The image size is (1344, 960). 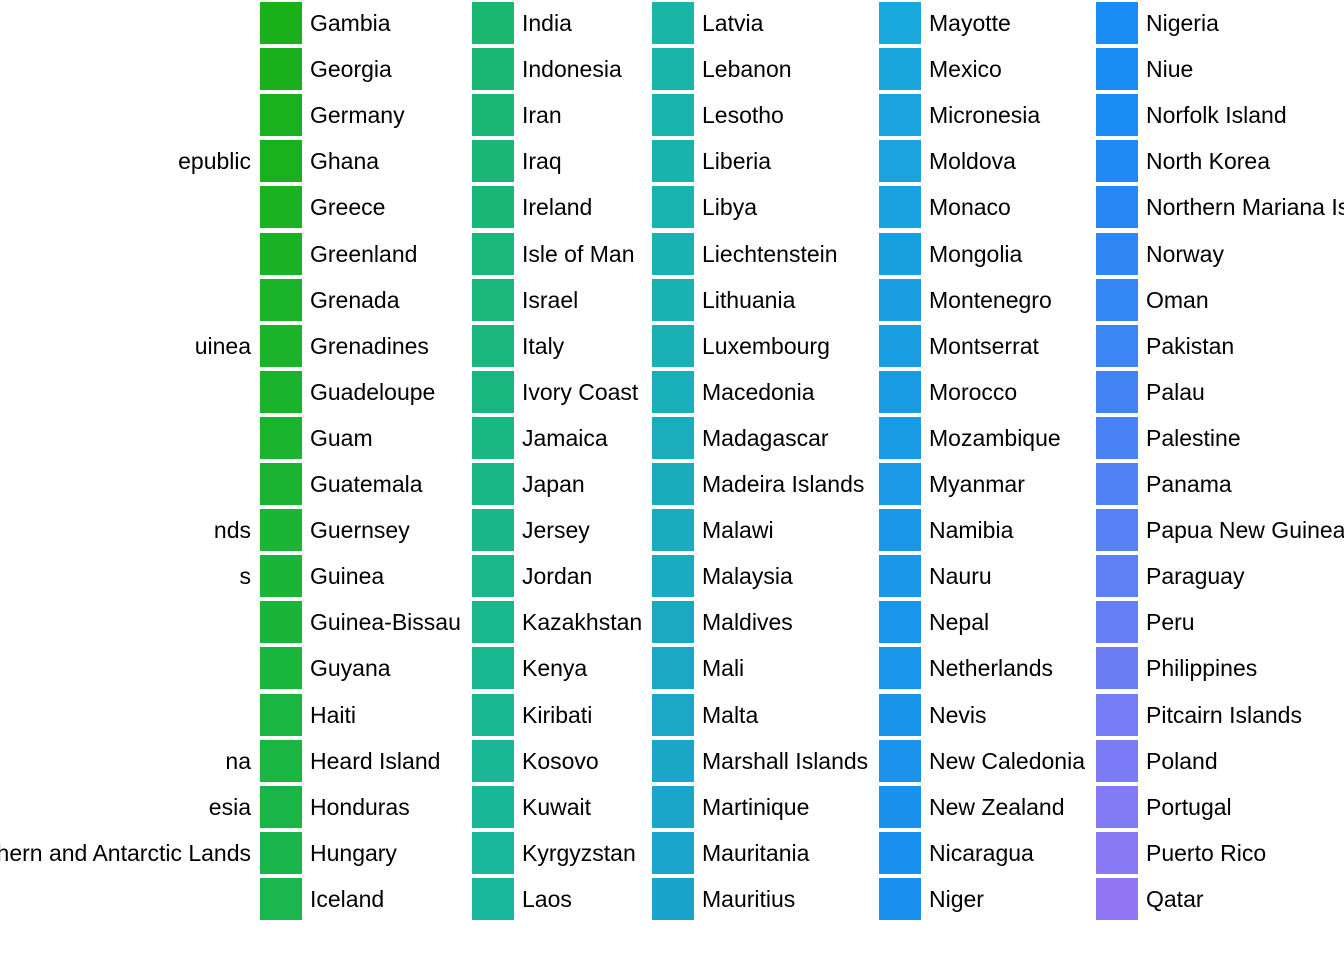 I want to click on legend-label: Malaysia, so click(x=747, y=576).